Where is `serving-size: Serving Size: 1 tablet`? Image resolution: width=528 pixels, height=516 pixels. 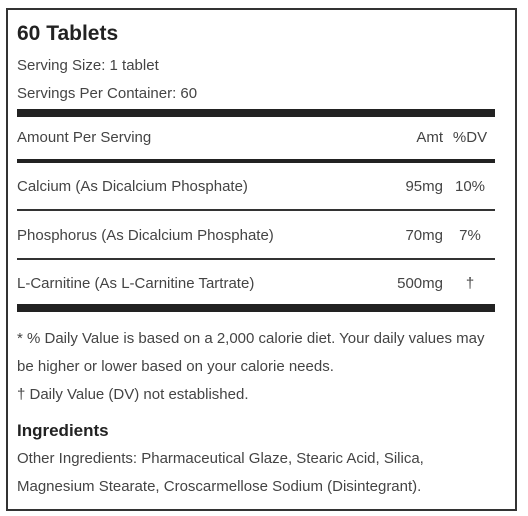 serving-size: Serving Size: 1 tablet is located at coordinates (88, 65).